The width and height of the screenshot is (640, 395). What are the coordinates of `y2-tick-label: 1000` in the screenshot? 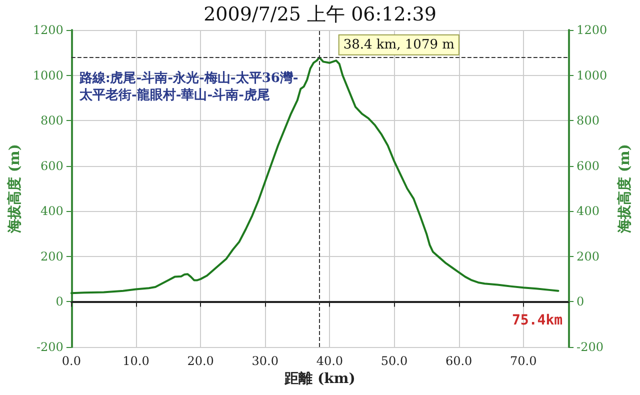 It's located at (592, 75).